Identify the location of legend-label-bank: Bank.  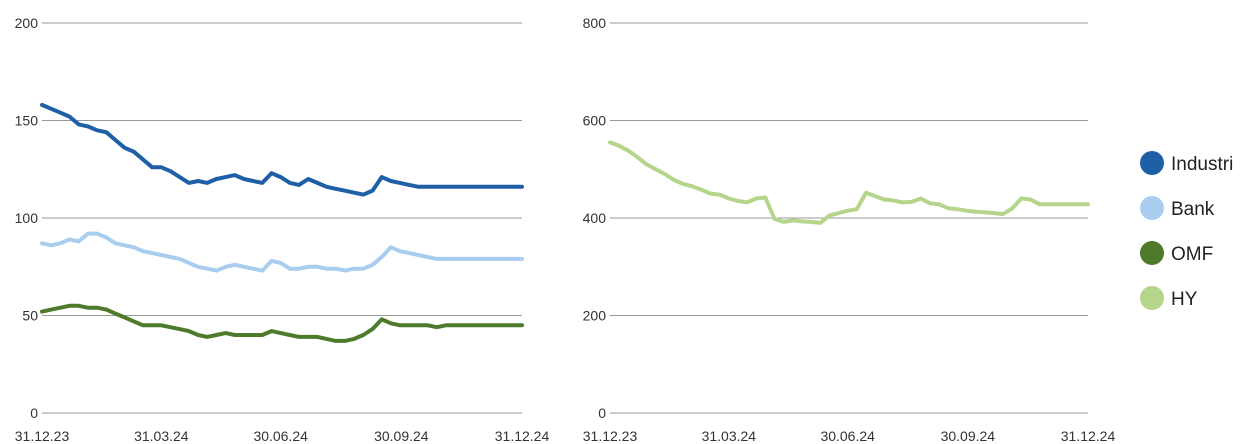
(1193, 209).